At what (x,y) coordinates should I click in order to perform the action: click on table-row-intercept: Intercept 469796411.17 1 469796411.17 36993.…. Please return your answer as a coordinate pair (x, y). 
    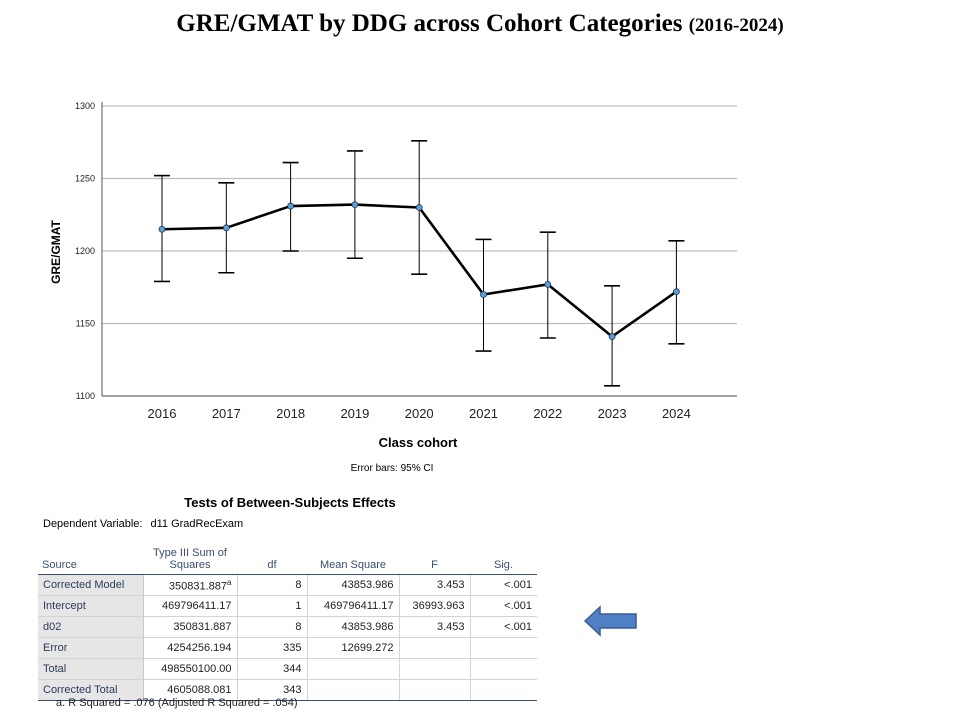
    Looking at the image, I should click on (287, 606).